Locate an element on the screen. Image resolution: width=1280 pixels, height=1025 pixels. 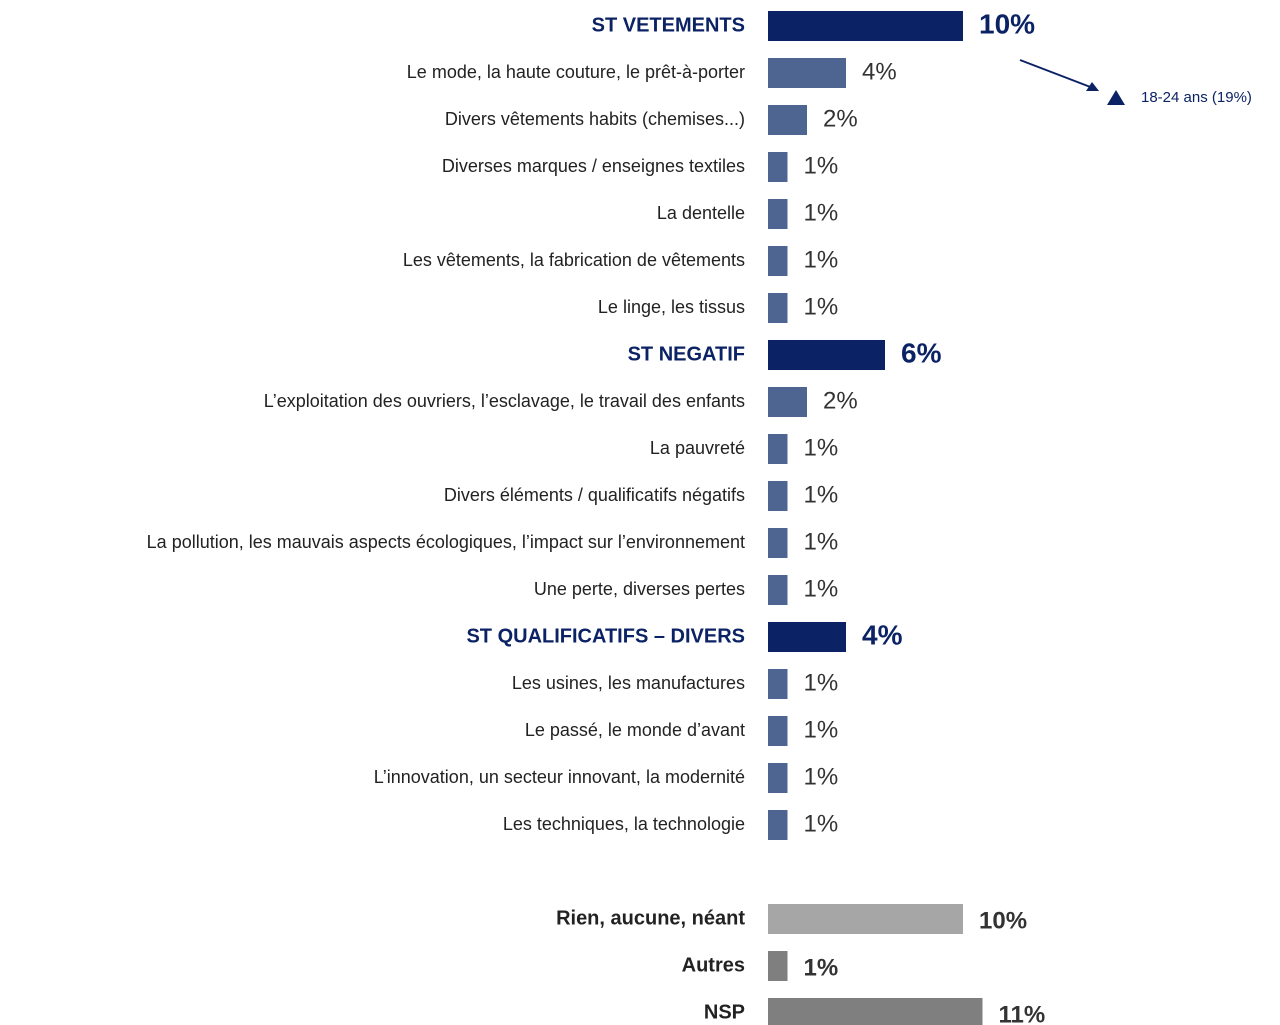
category-label: ST QUALIFICATIFS – DIVERS is located at coordinates (605, 636).